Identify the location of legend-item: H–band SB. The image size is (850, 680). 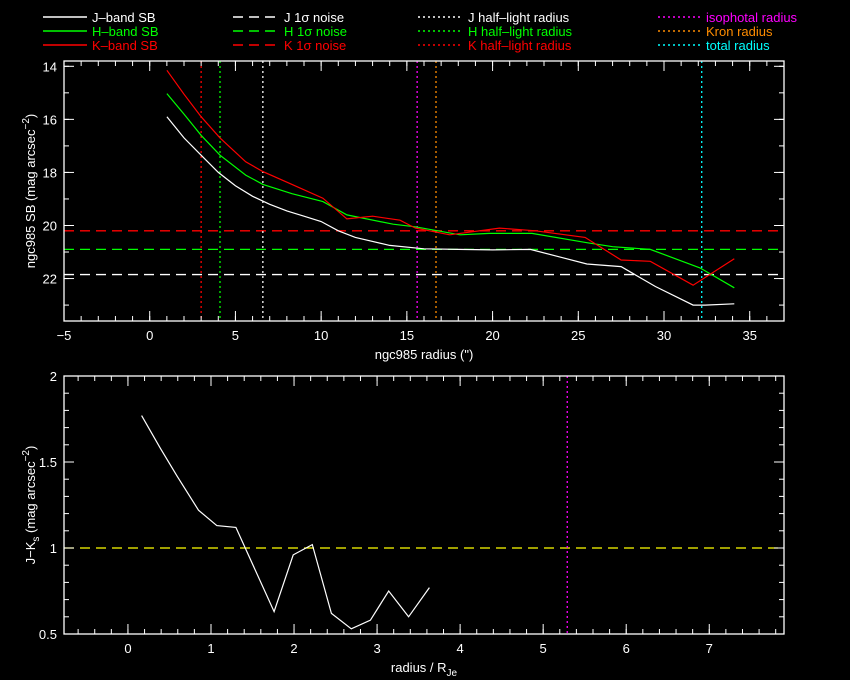
(101, 31).